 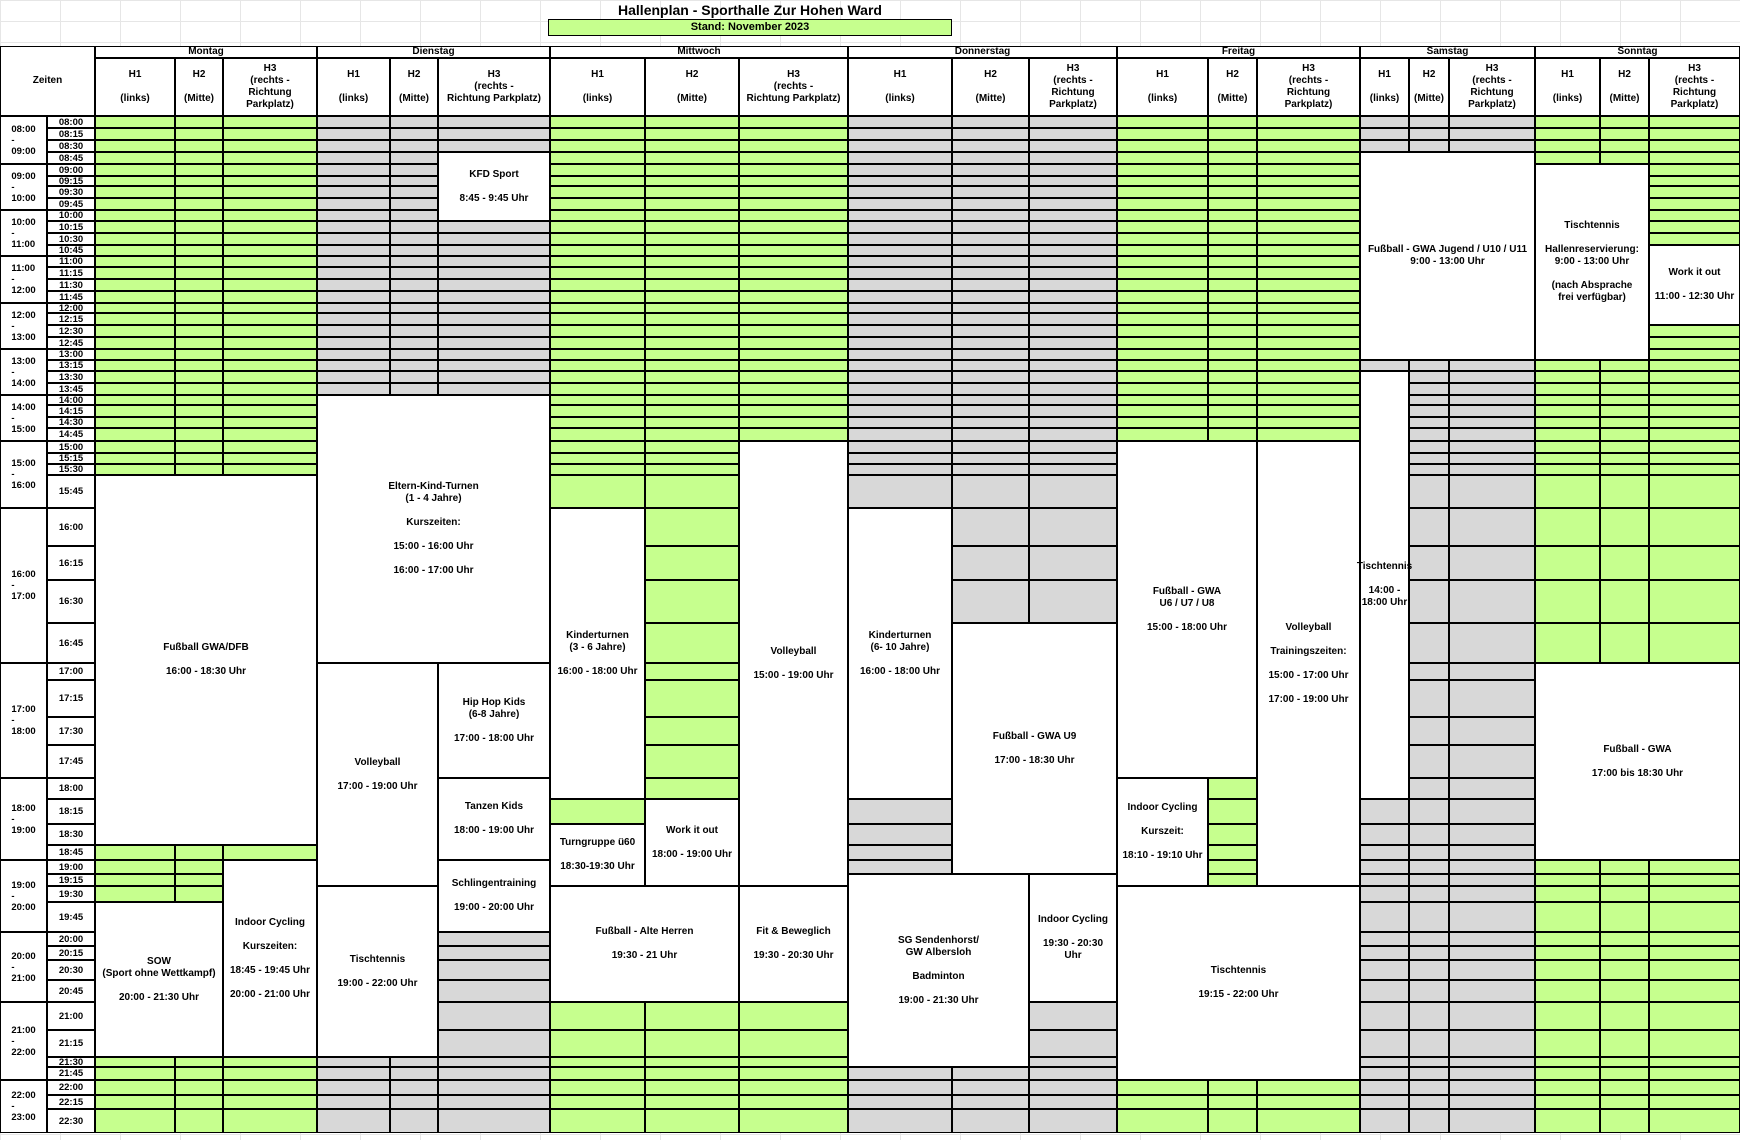 What do you see at coordinates (71, 731) in the screenshot?
I see `time-slot-label: 17:30` at bounding box center [71, 731].